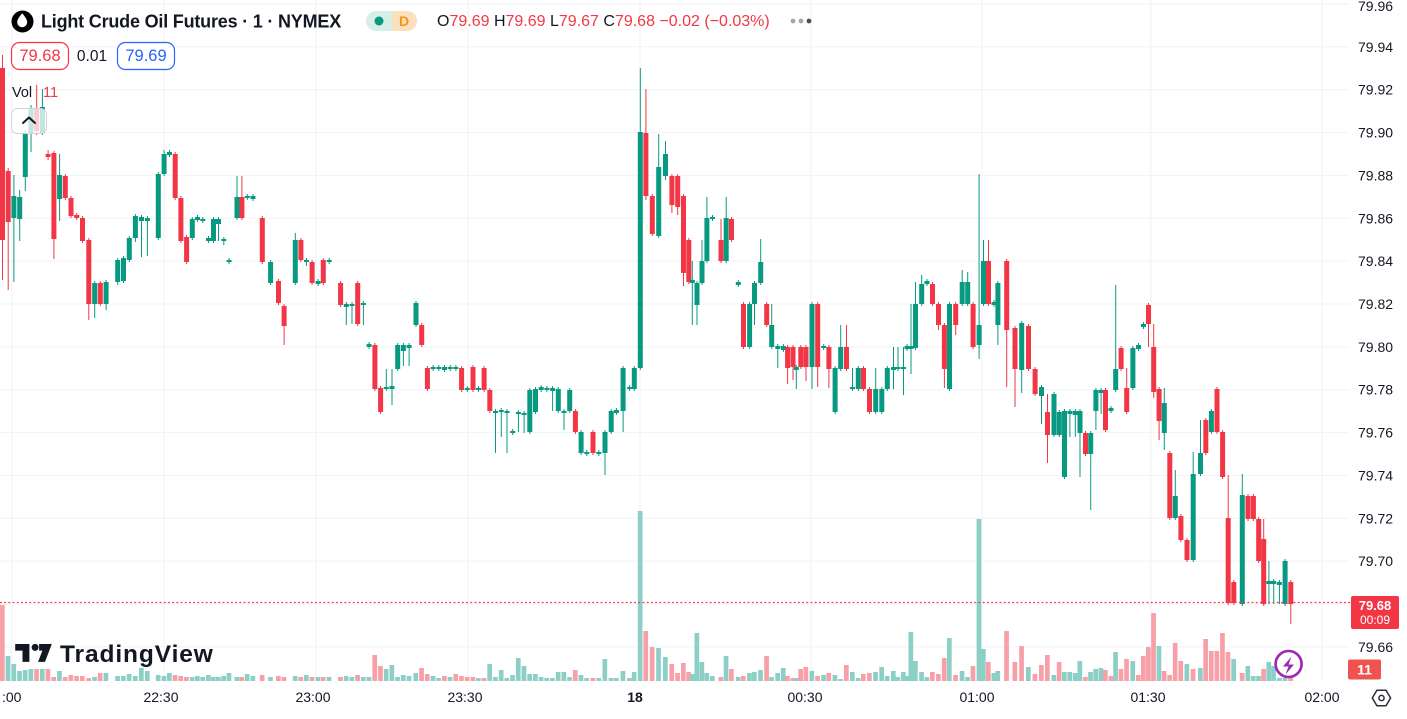 This screenshot has height=719, width=1407. I want to click on svg-text: 79.72, so click(1375, 518).